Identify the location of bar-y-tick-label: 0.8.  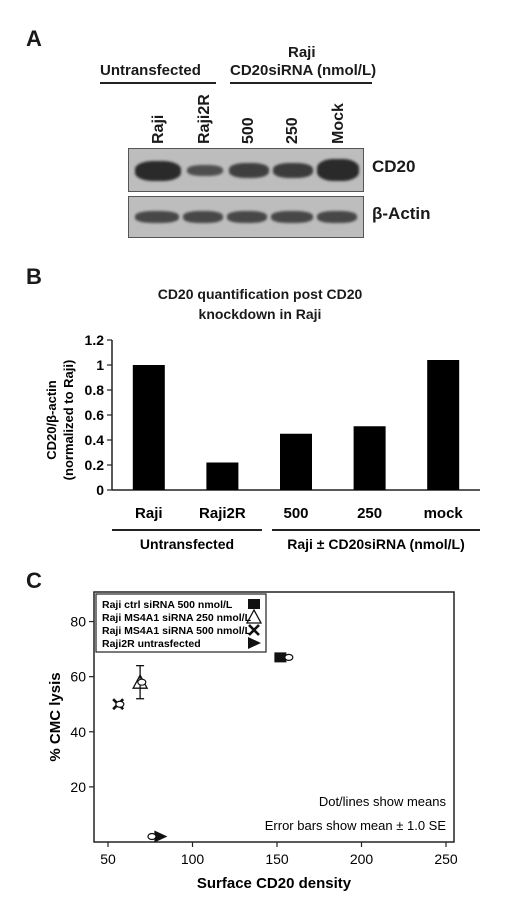
(95, 390).